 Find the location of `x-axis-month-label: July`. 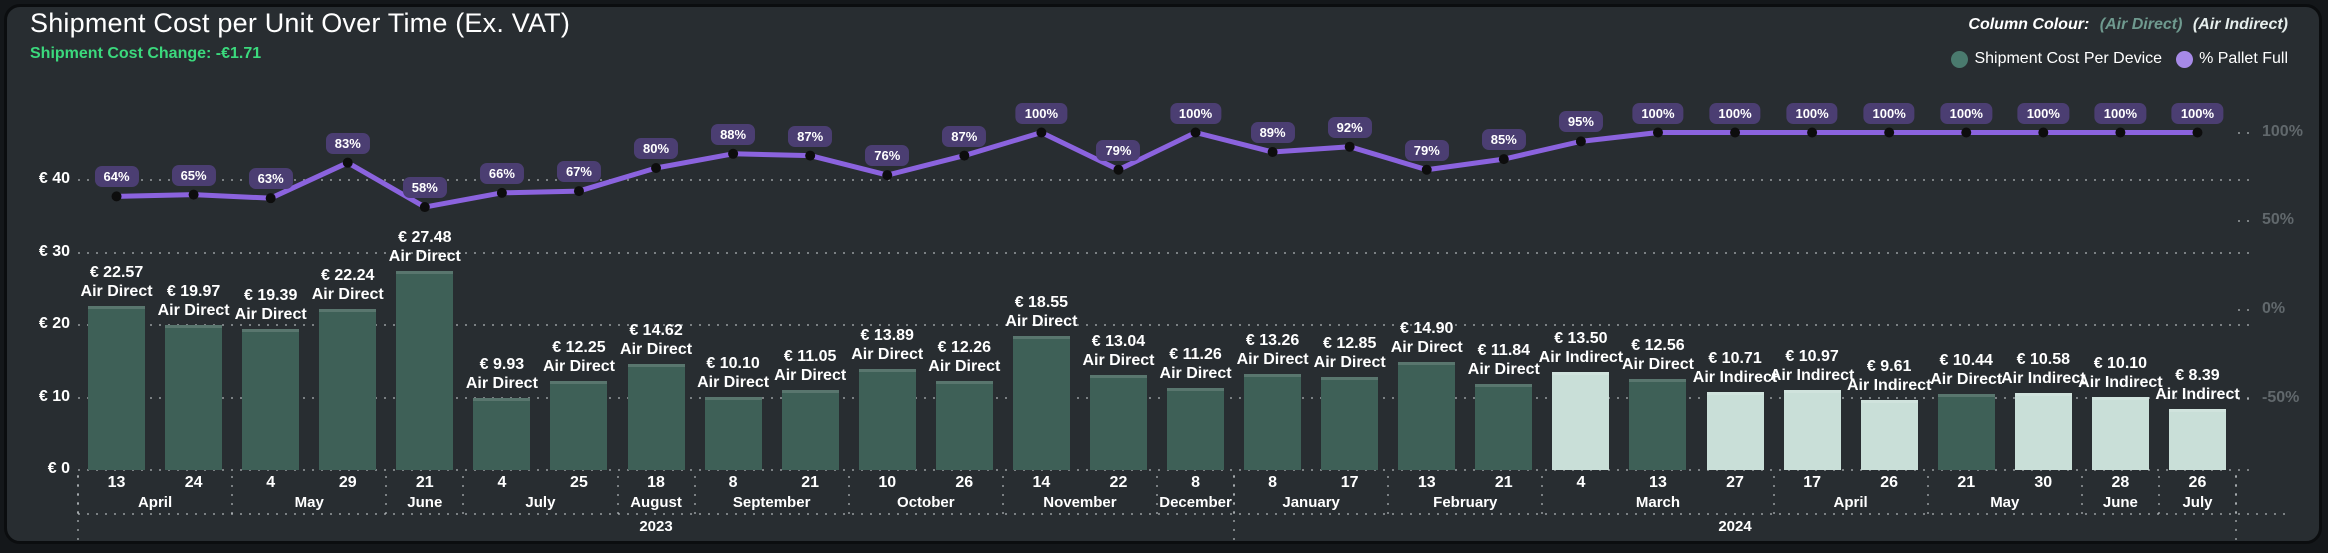

x-axis-month-label: July is located at coordinates (540, 502).